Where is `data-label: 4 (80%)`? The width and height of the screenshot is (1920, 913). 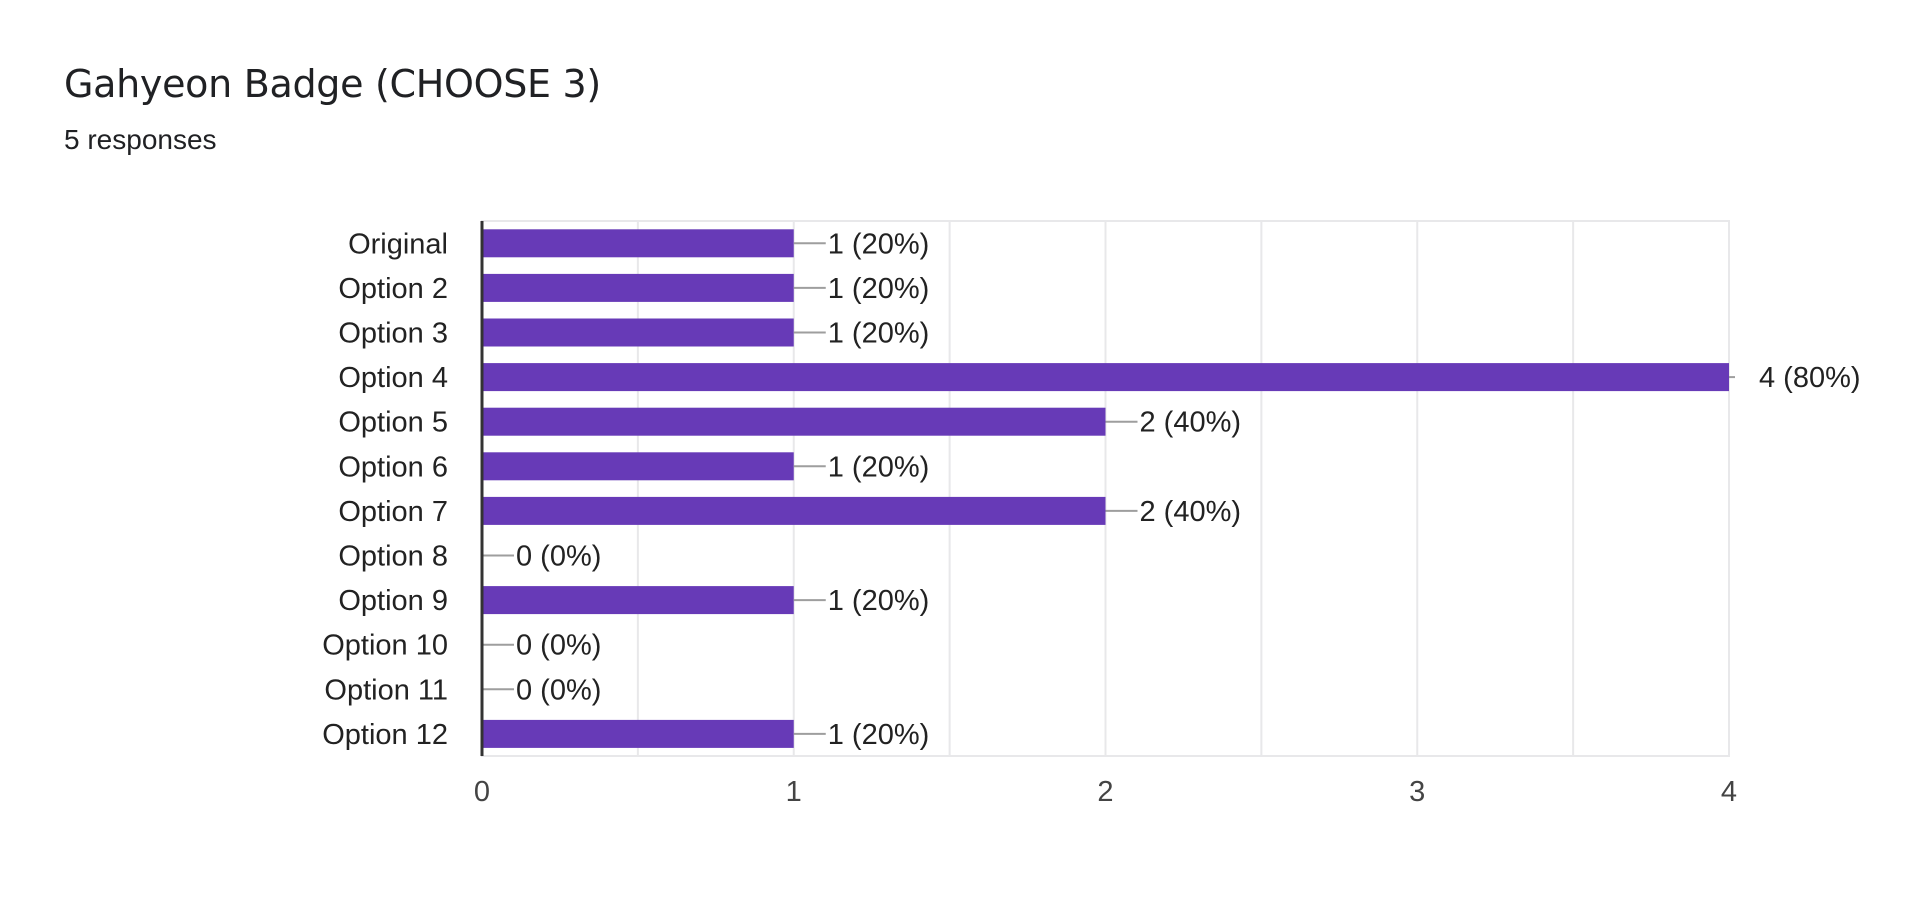
data-label: 4 (80%) is located at coordinates (1810, 378).